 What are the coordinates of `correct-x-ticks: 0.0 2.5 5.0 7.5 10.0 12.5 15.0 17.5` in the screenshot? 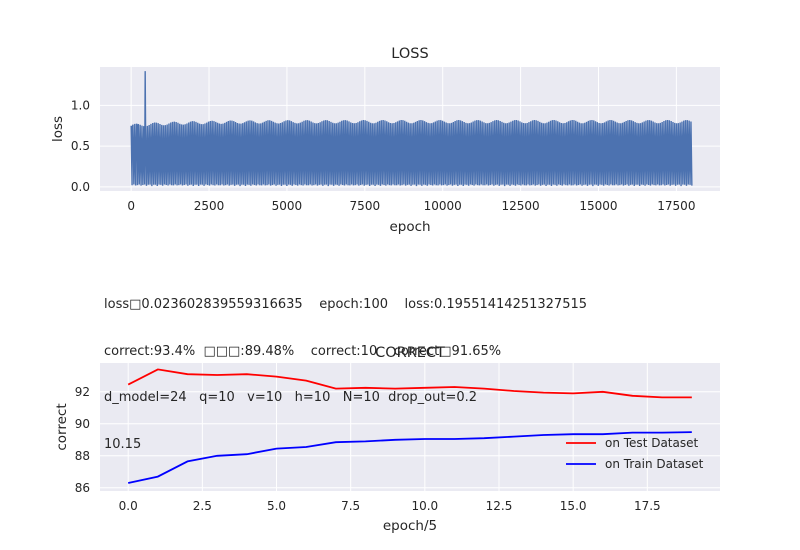 It's located at (390, 506).